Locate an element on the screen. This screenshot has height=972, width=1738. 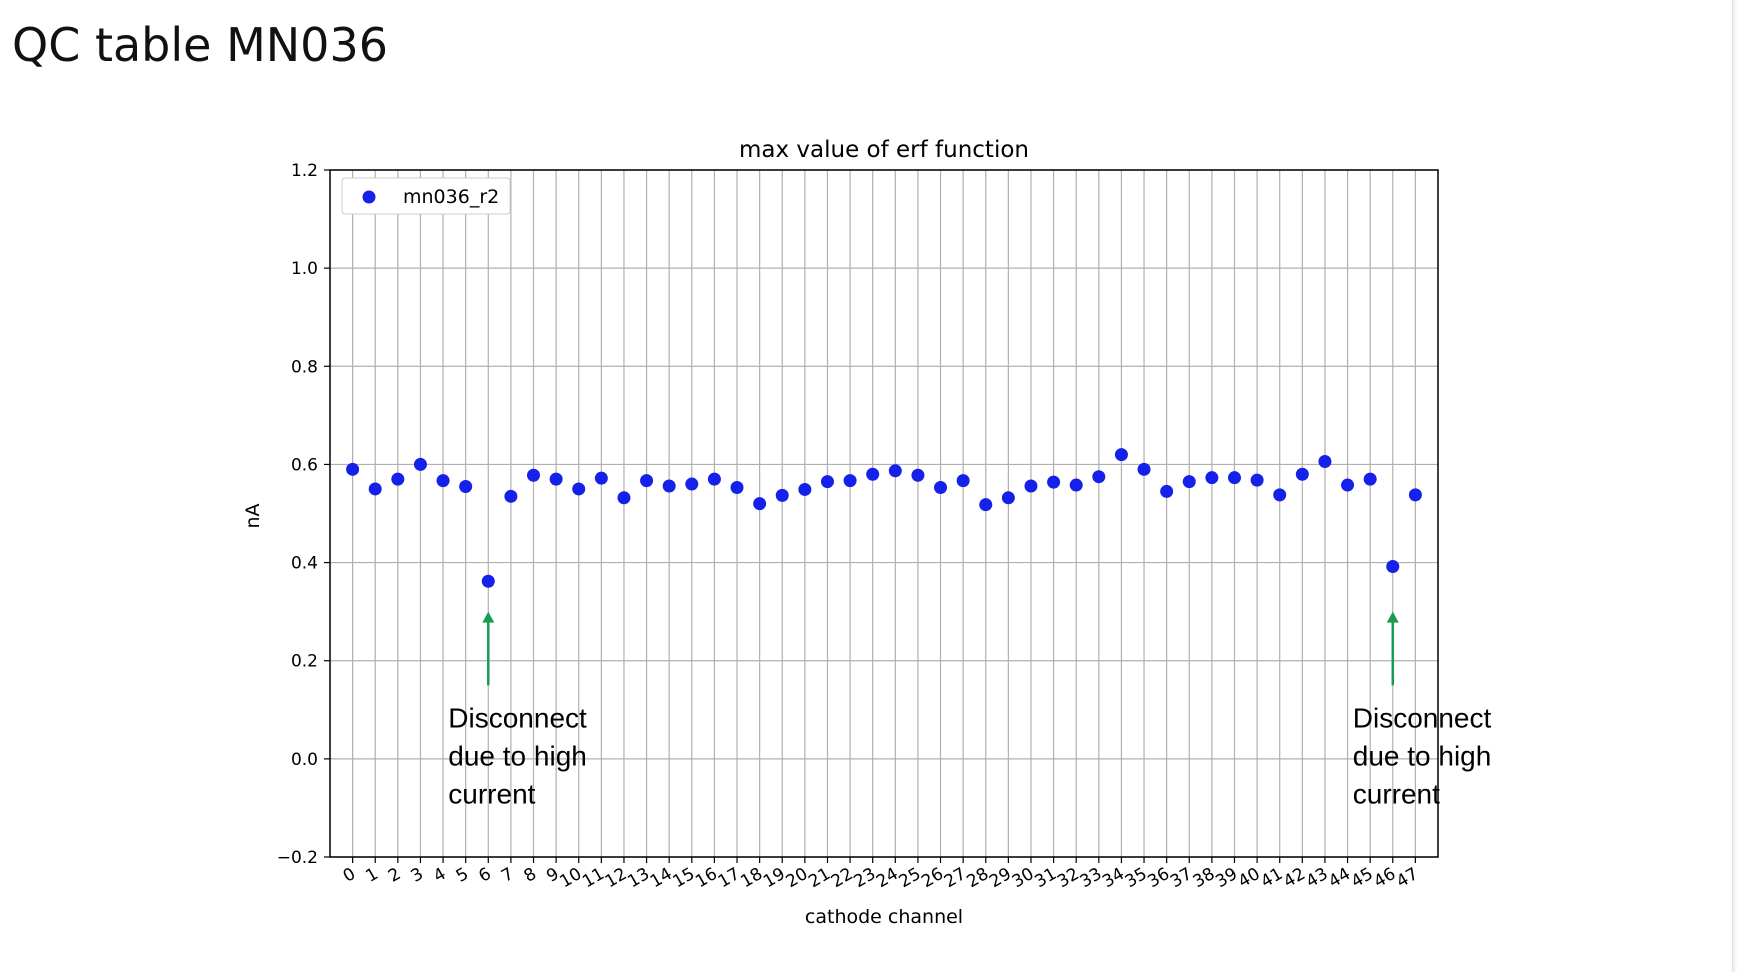
slide-edge-shadow is located at coordinates (1735, 486).